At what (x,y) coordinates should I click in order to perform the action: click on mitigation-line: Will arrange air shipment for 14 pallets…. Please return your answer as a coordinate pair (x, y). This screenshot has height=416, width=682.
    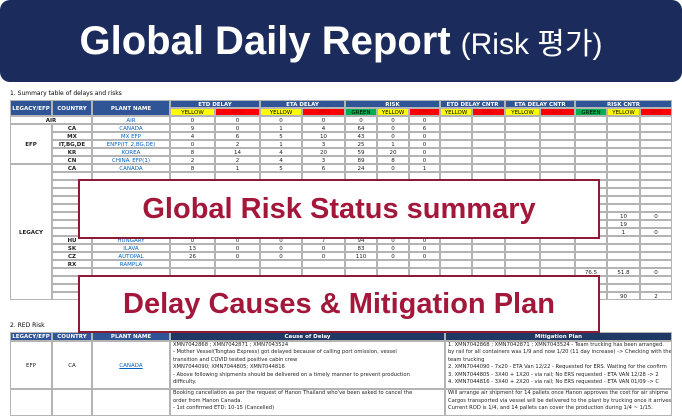
    Looking at the image, I should click on (558, 393).